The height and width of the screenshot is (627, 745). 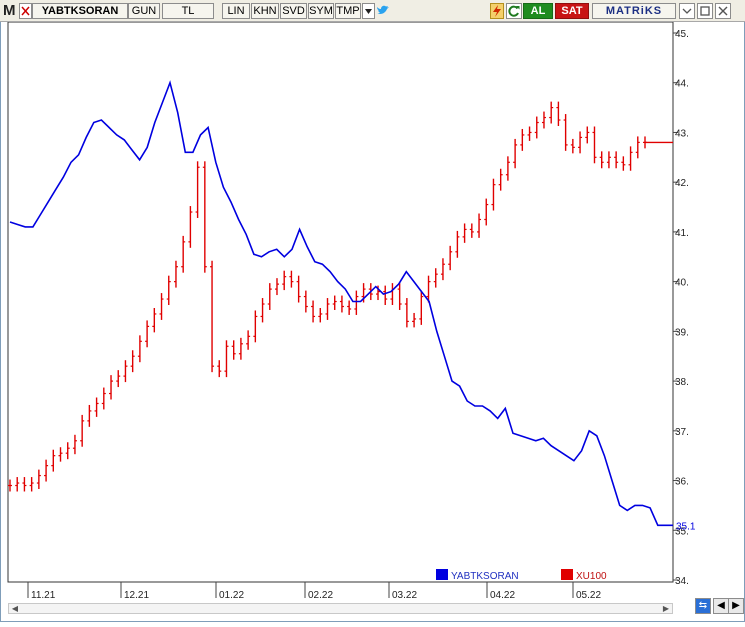 What do you see at coordinates (682, 183) in the screenshot?
I see `y-tick-label: 42.` at bounding box center [682, 183].